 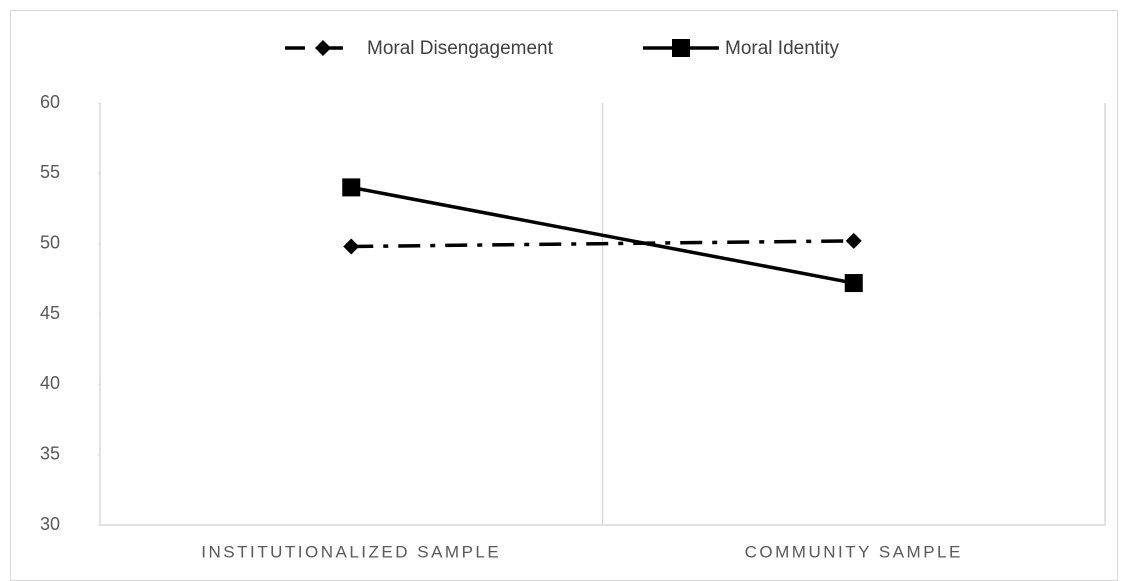 I want to click on y-tick-label: 60, so click(x=50, y=102).